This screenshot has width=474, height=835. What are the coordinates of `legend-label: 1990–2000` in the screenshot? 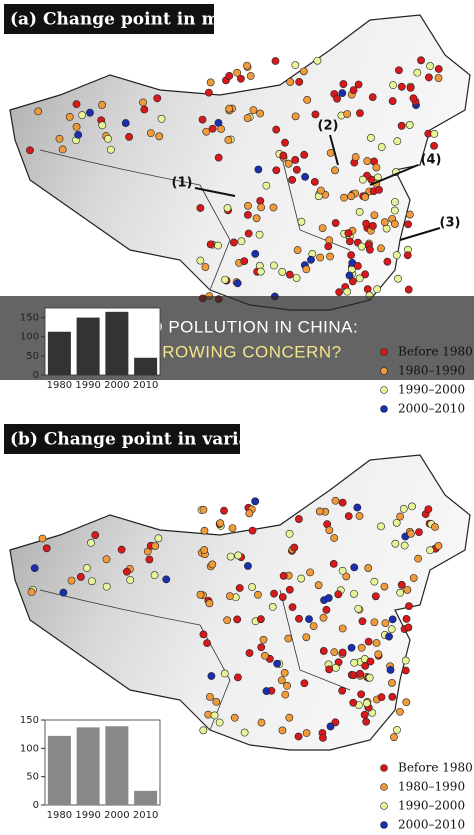 It's located at (431, 806).